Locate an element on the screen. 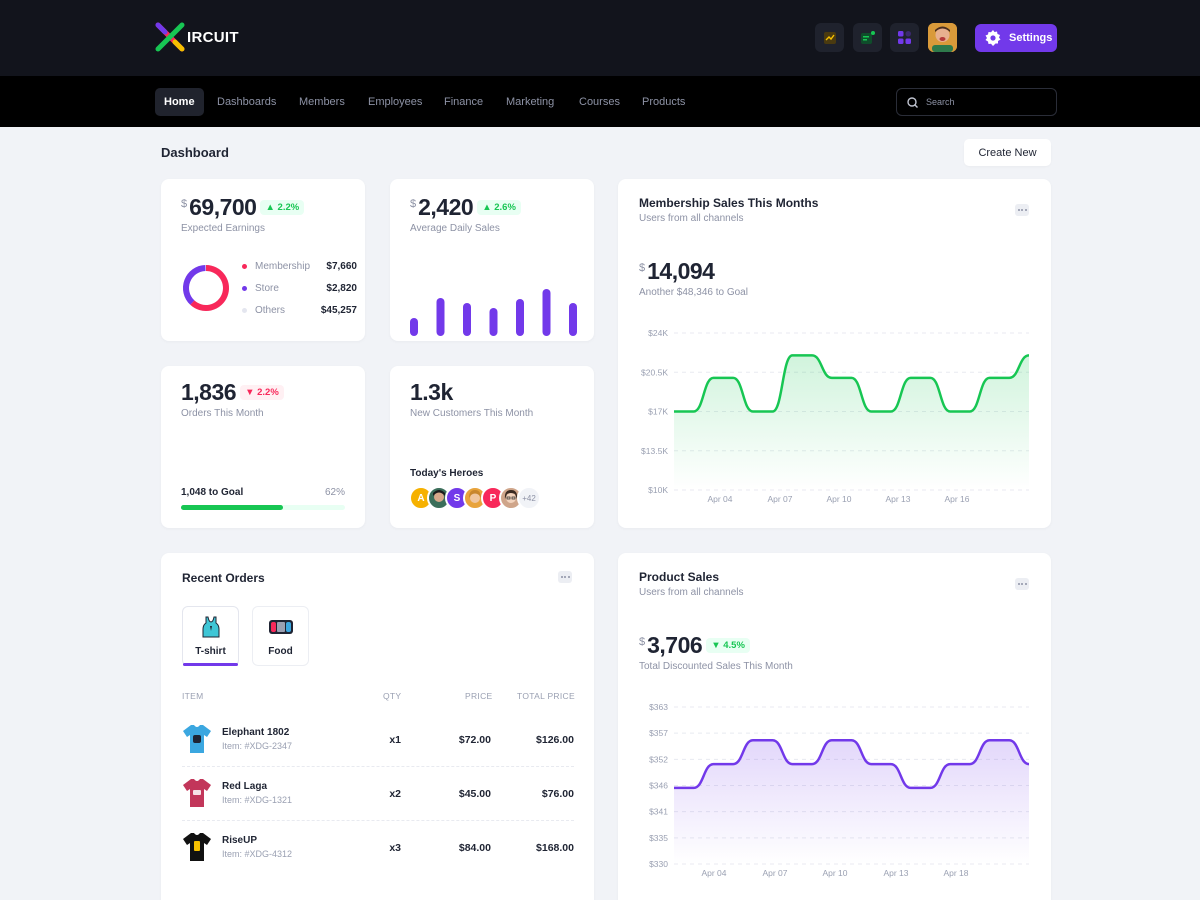  customers-value: 1.3k is located at coordinates (431, 392).